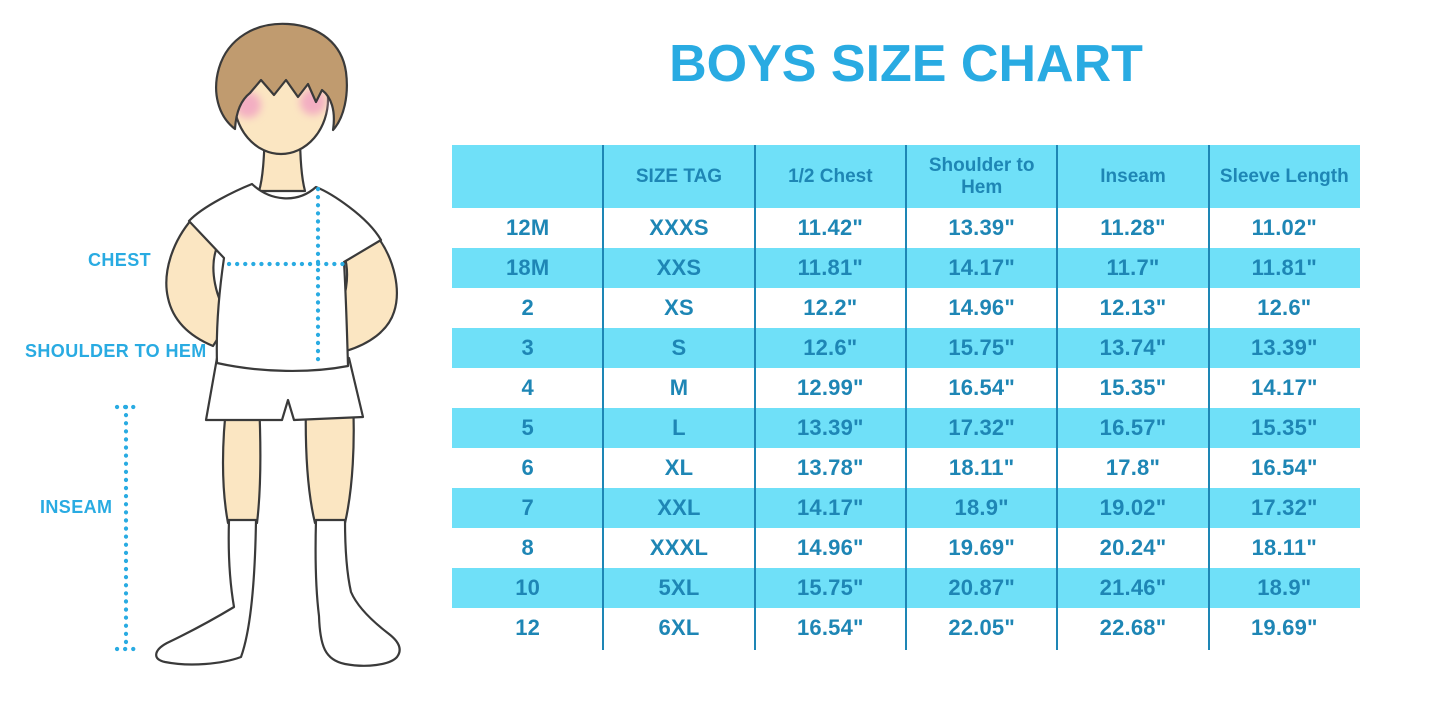  I want to click on table-cell: 4, so click(527, 387).